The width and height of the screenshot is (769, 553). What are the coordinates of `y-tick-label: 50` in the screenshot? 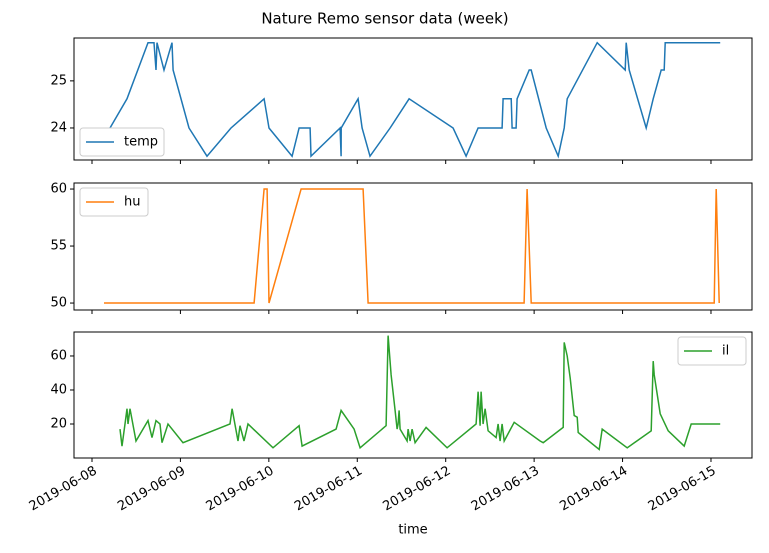 It's located at (58, 303).